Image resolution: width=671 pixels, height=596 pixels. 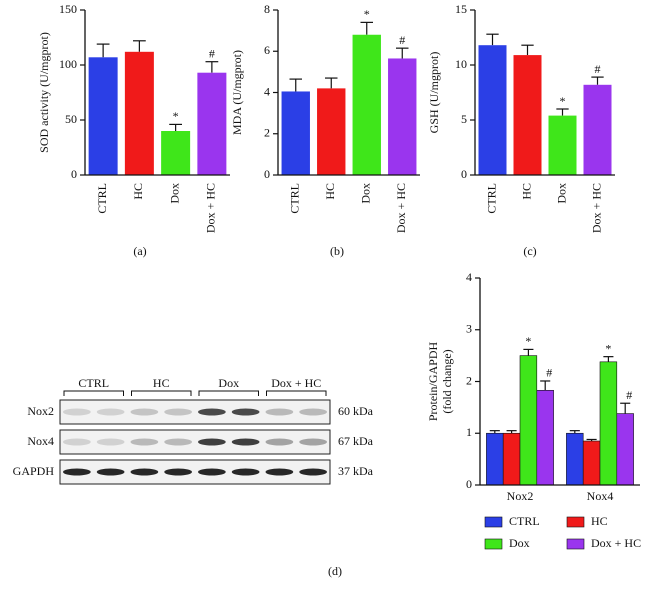 What do you see at coordinates (44, 92) in the screenshot?
I see `y-axis-label: SOD activity (U/mgprot)` at bounding box center [44, 92].